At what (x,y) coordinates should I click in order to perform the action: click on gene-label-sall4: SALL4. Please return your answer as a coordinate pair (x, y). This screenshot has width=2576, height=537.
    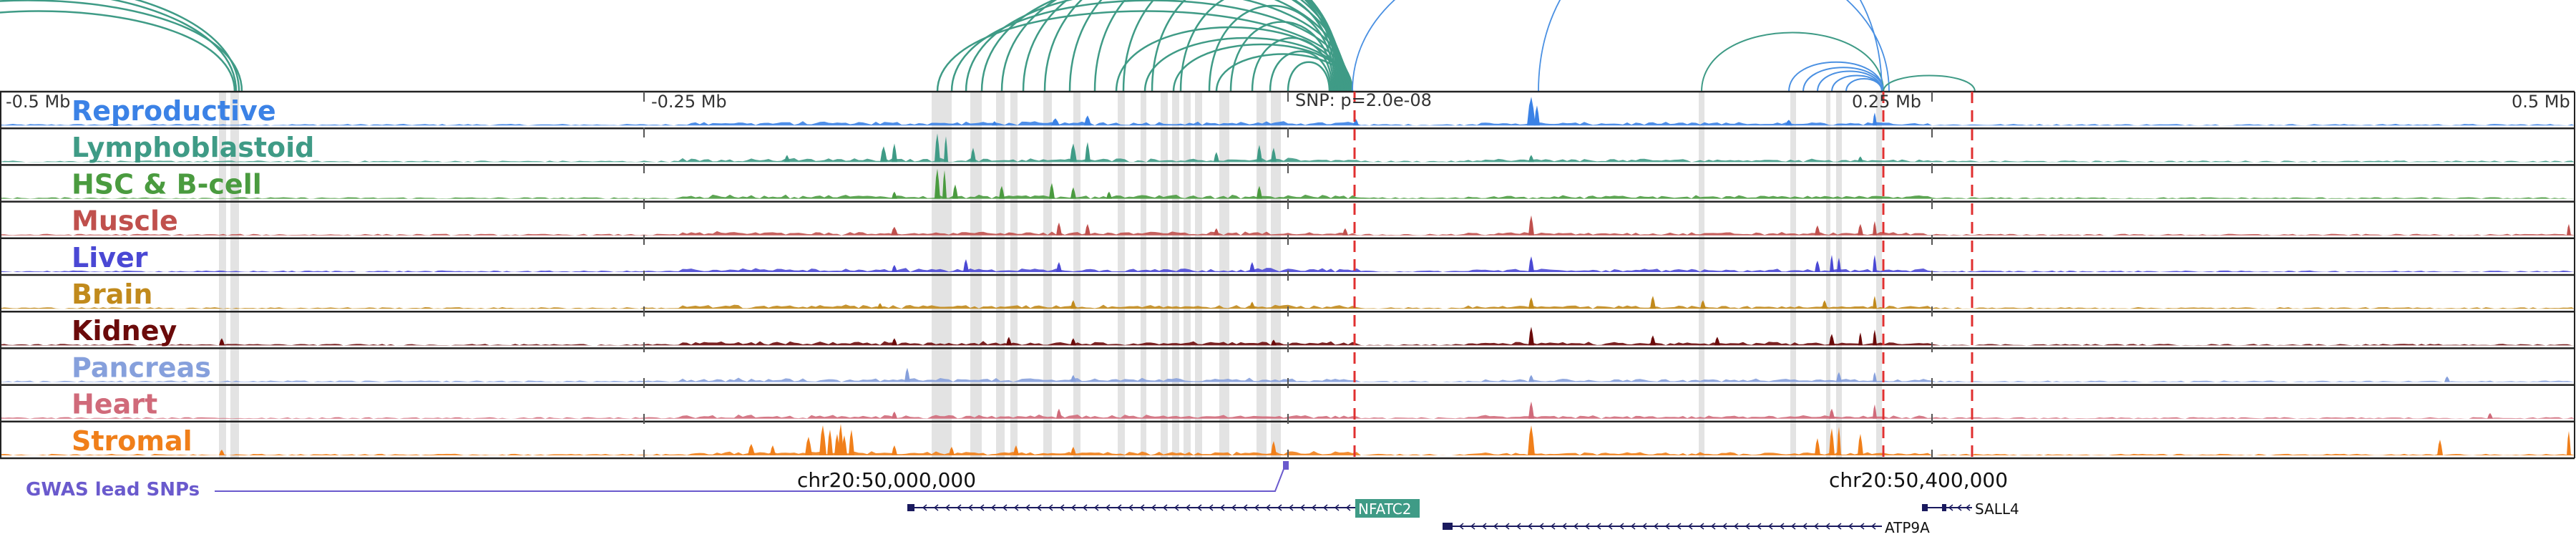
    Looking at the image, I should click on (1997, 509).